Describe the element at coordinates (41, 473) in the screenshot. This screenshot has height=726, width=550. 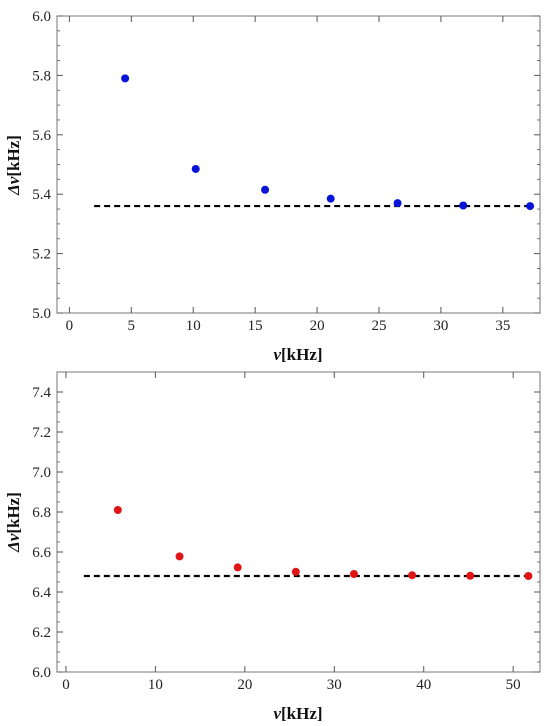
I see `bottom-y-tick-label: 7.0` at that location.